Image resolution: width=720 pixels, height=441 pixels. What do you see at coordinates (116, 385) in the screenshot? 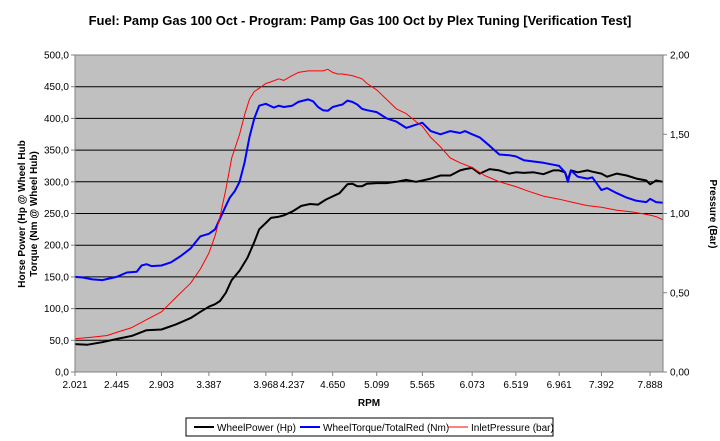
I see `x-tick-label: 2.445` at bounding box center [116, 385].